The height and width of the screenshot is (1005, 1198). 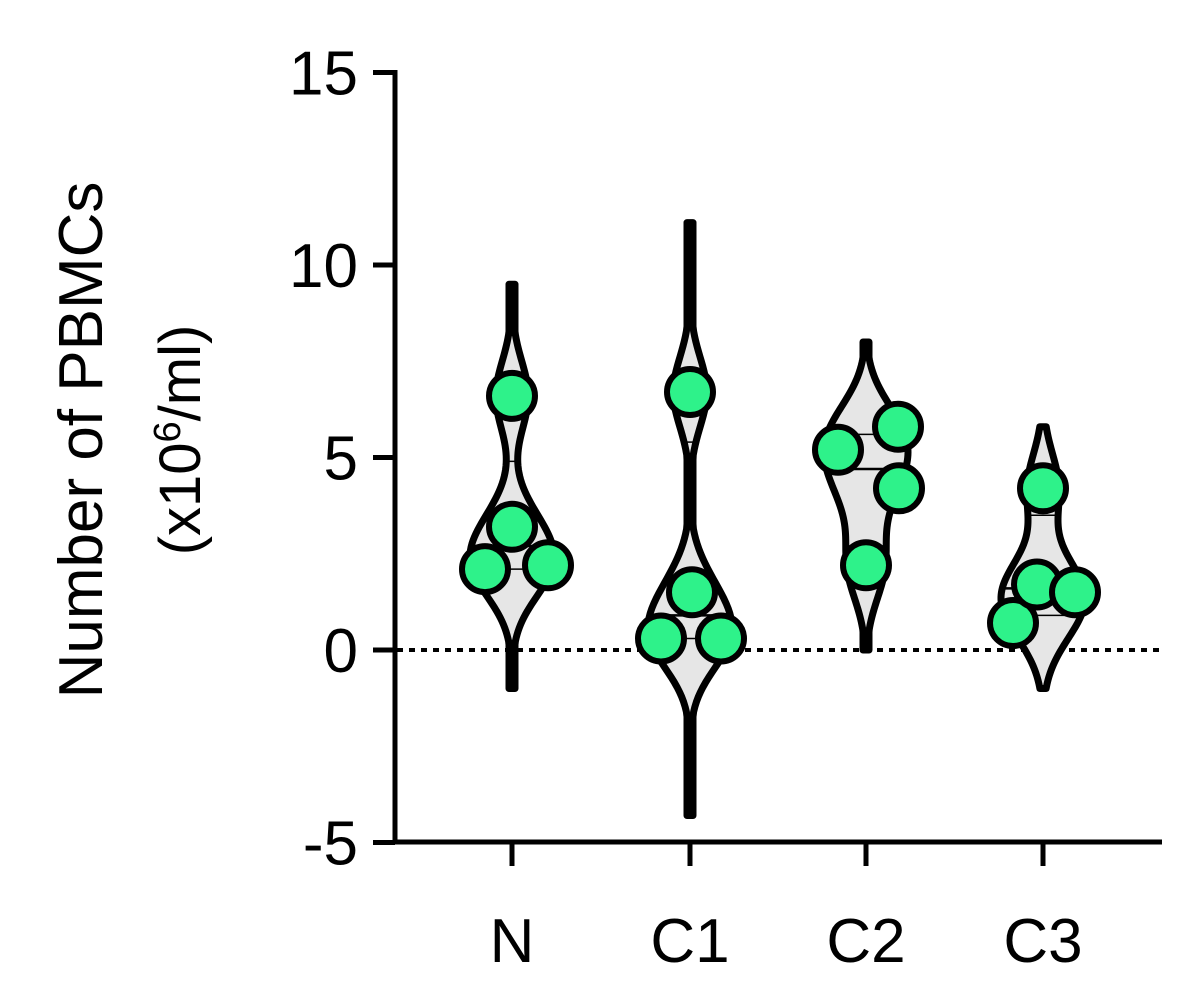 What do you see at coordinates (180, 373) in the screenshot?
I see `y-axis-label-suffix: /ml)` at bounding box center [180, 373].